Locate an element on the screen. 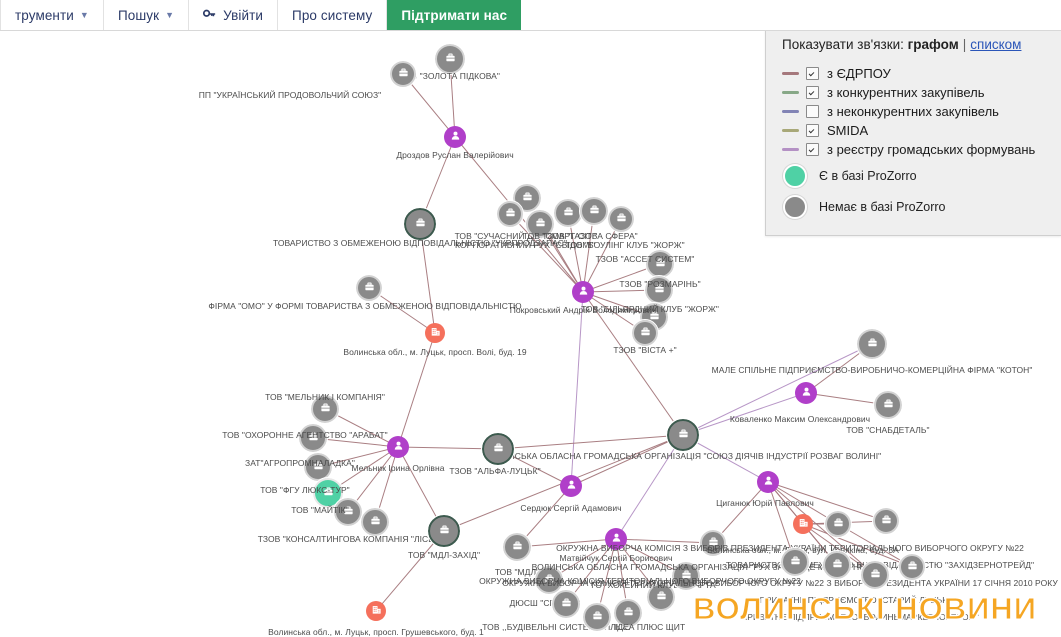 This screenshot has width=1061, height=637. legend-edge-label: з реєстру громадських формувань is located at coordinates (931, 149).